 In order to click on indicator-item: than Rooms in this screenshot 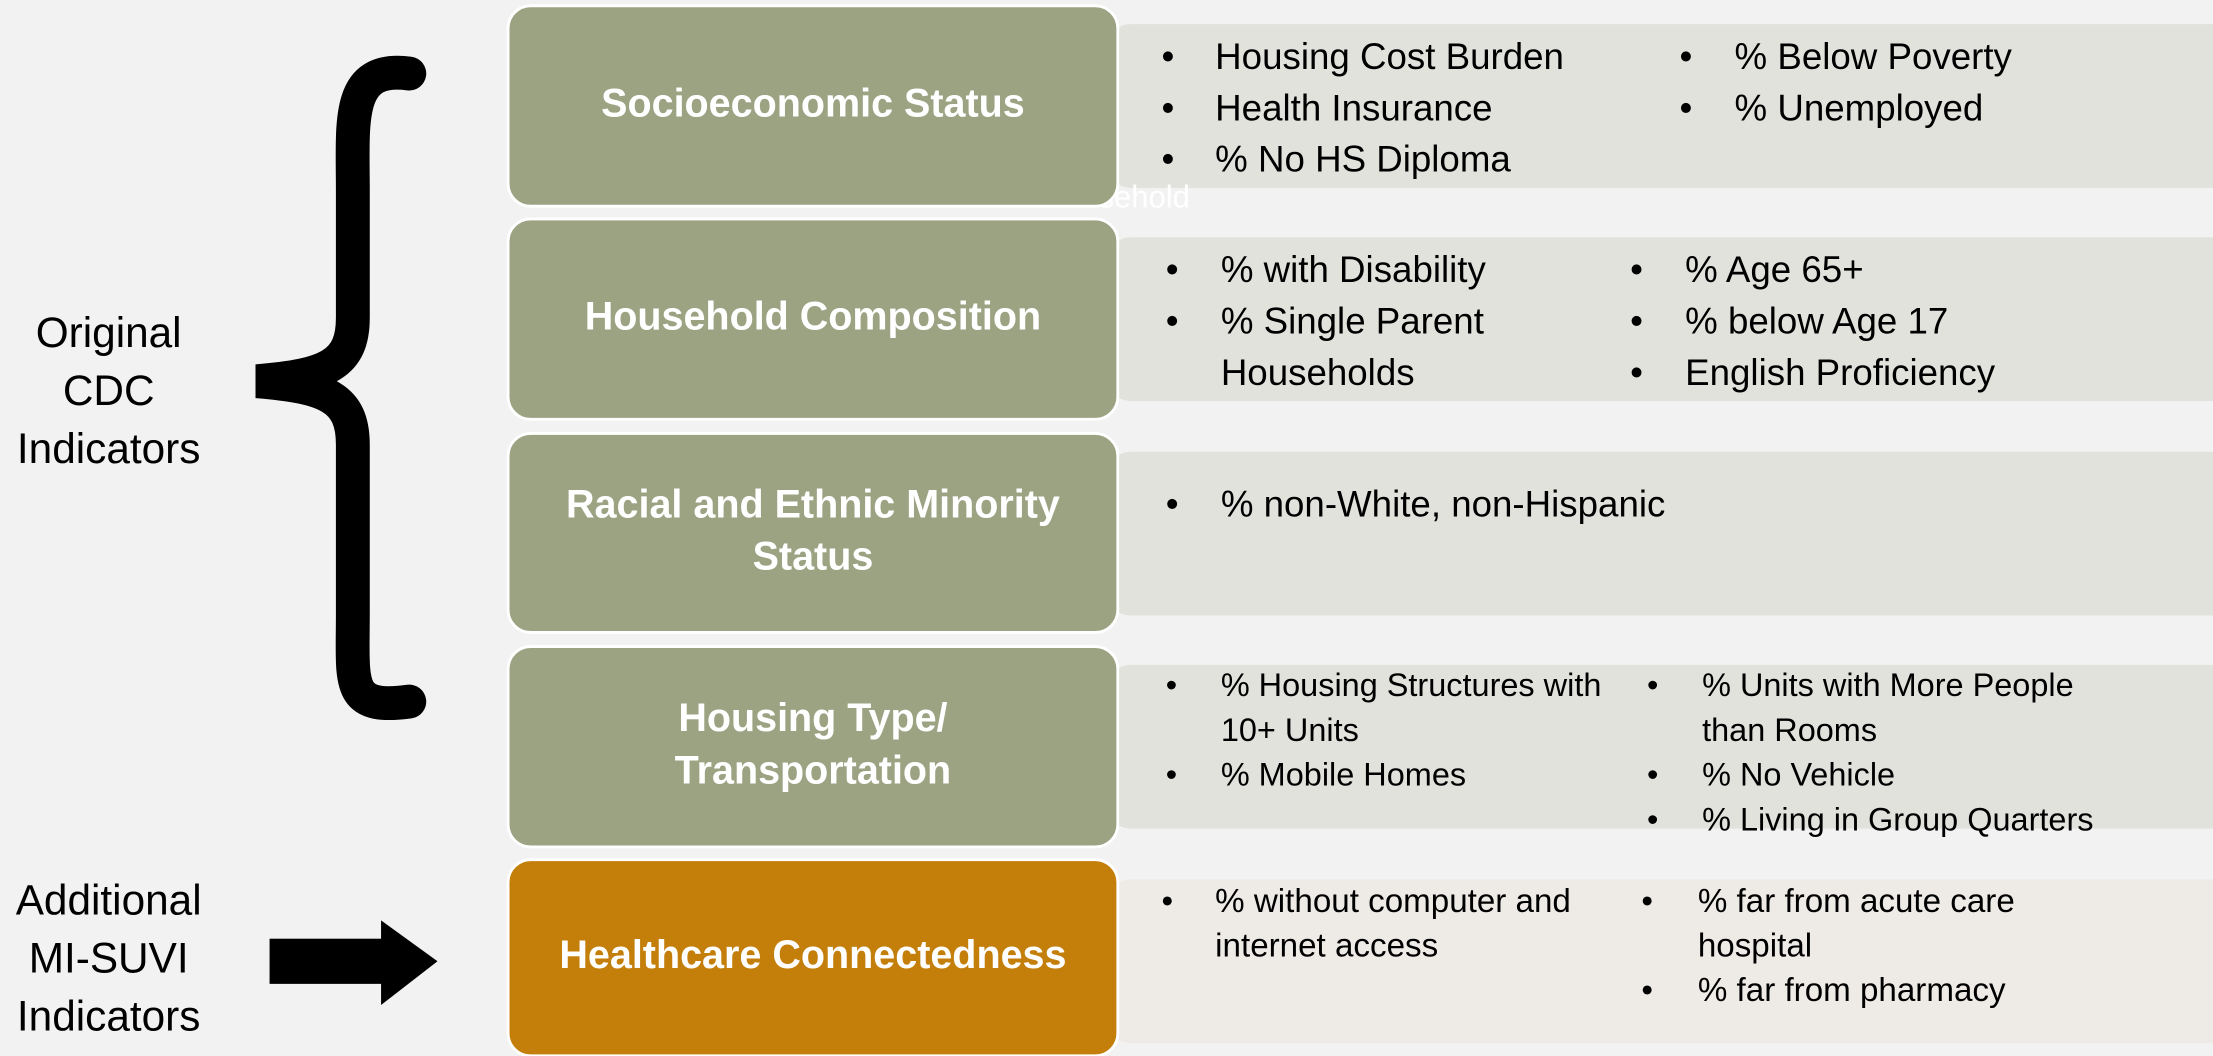, I will do `click(1789, 730)`.